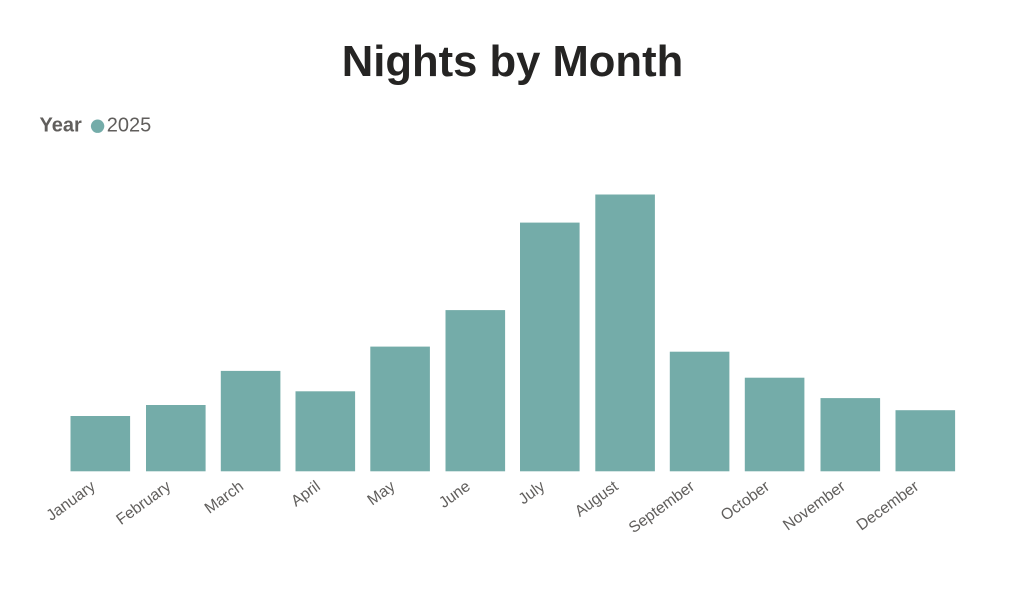 The height and width of the screenshot is (598, 1024). What do you see at coordinates (129, 126) in the screenshot?
I see `svg-text: 2025` at bounding box center [129, 126].